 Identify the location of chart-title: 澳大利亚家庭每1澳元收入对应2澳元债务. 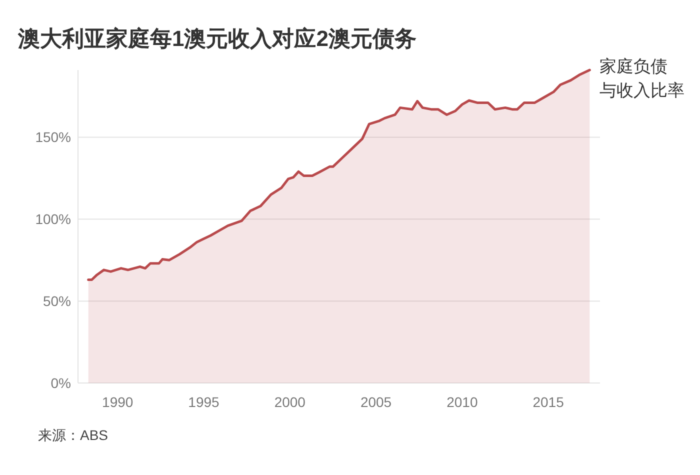
(216, 38).